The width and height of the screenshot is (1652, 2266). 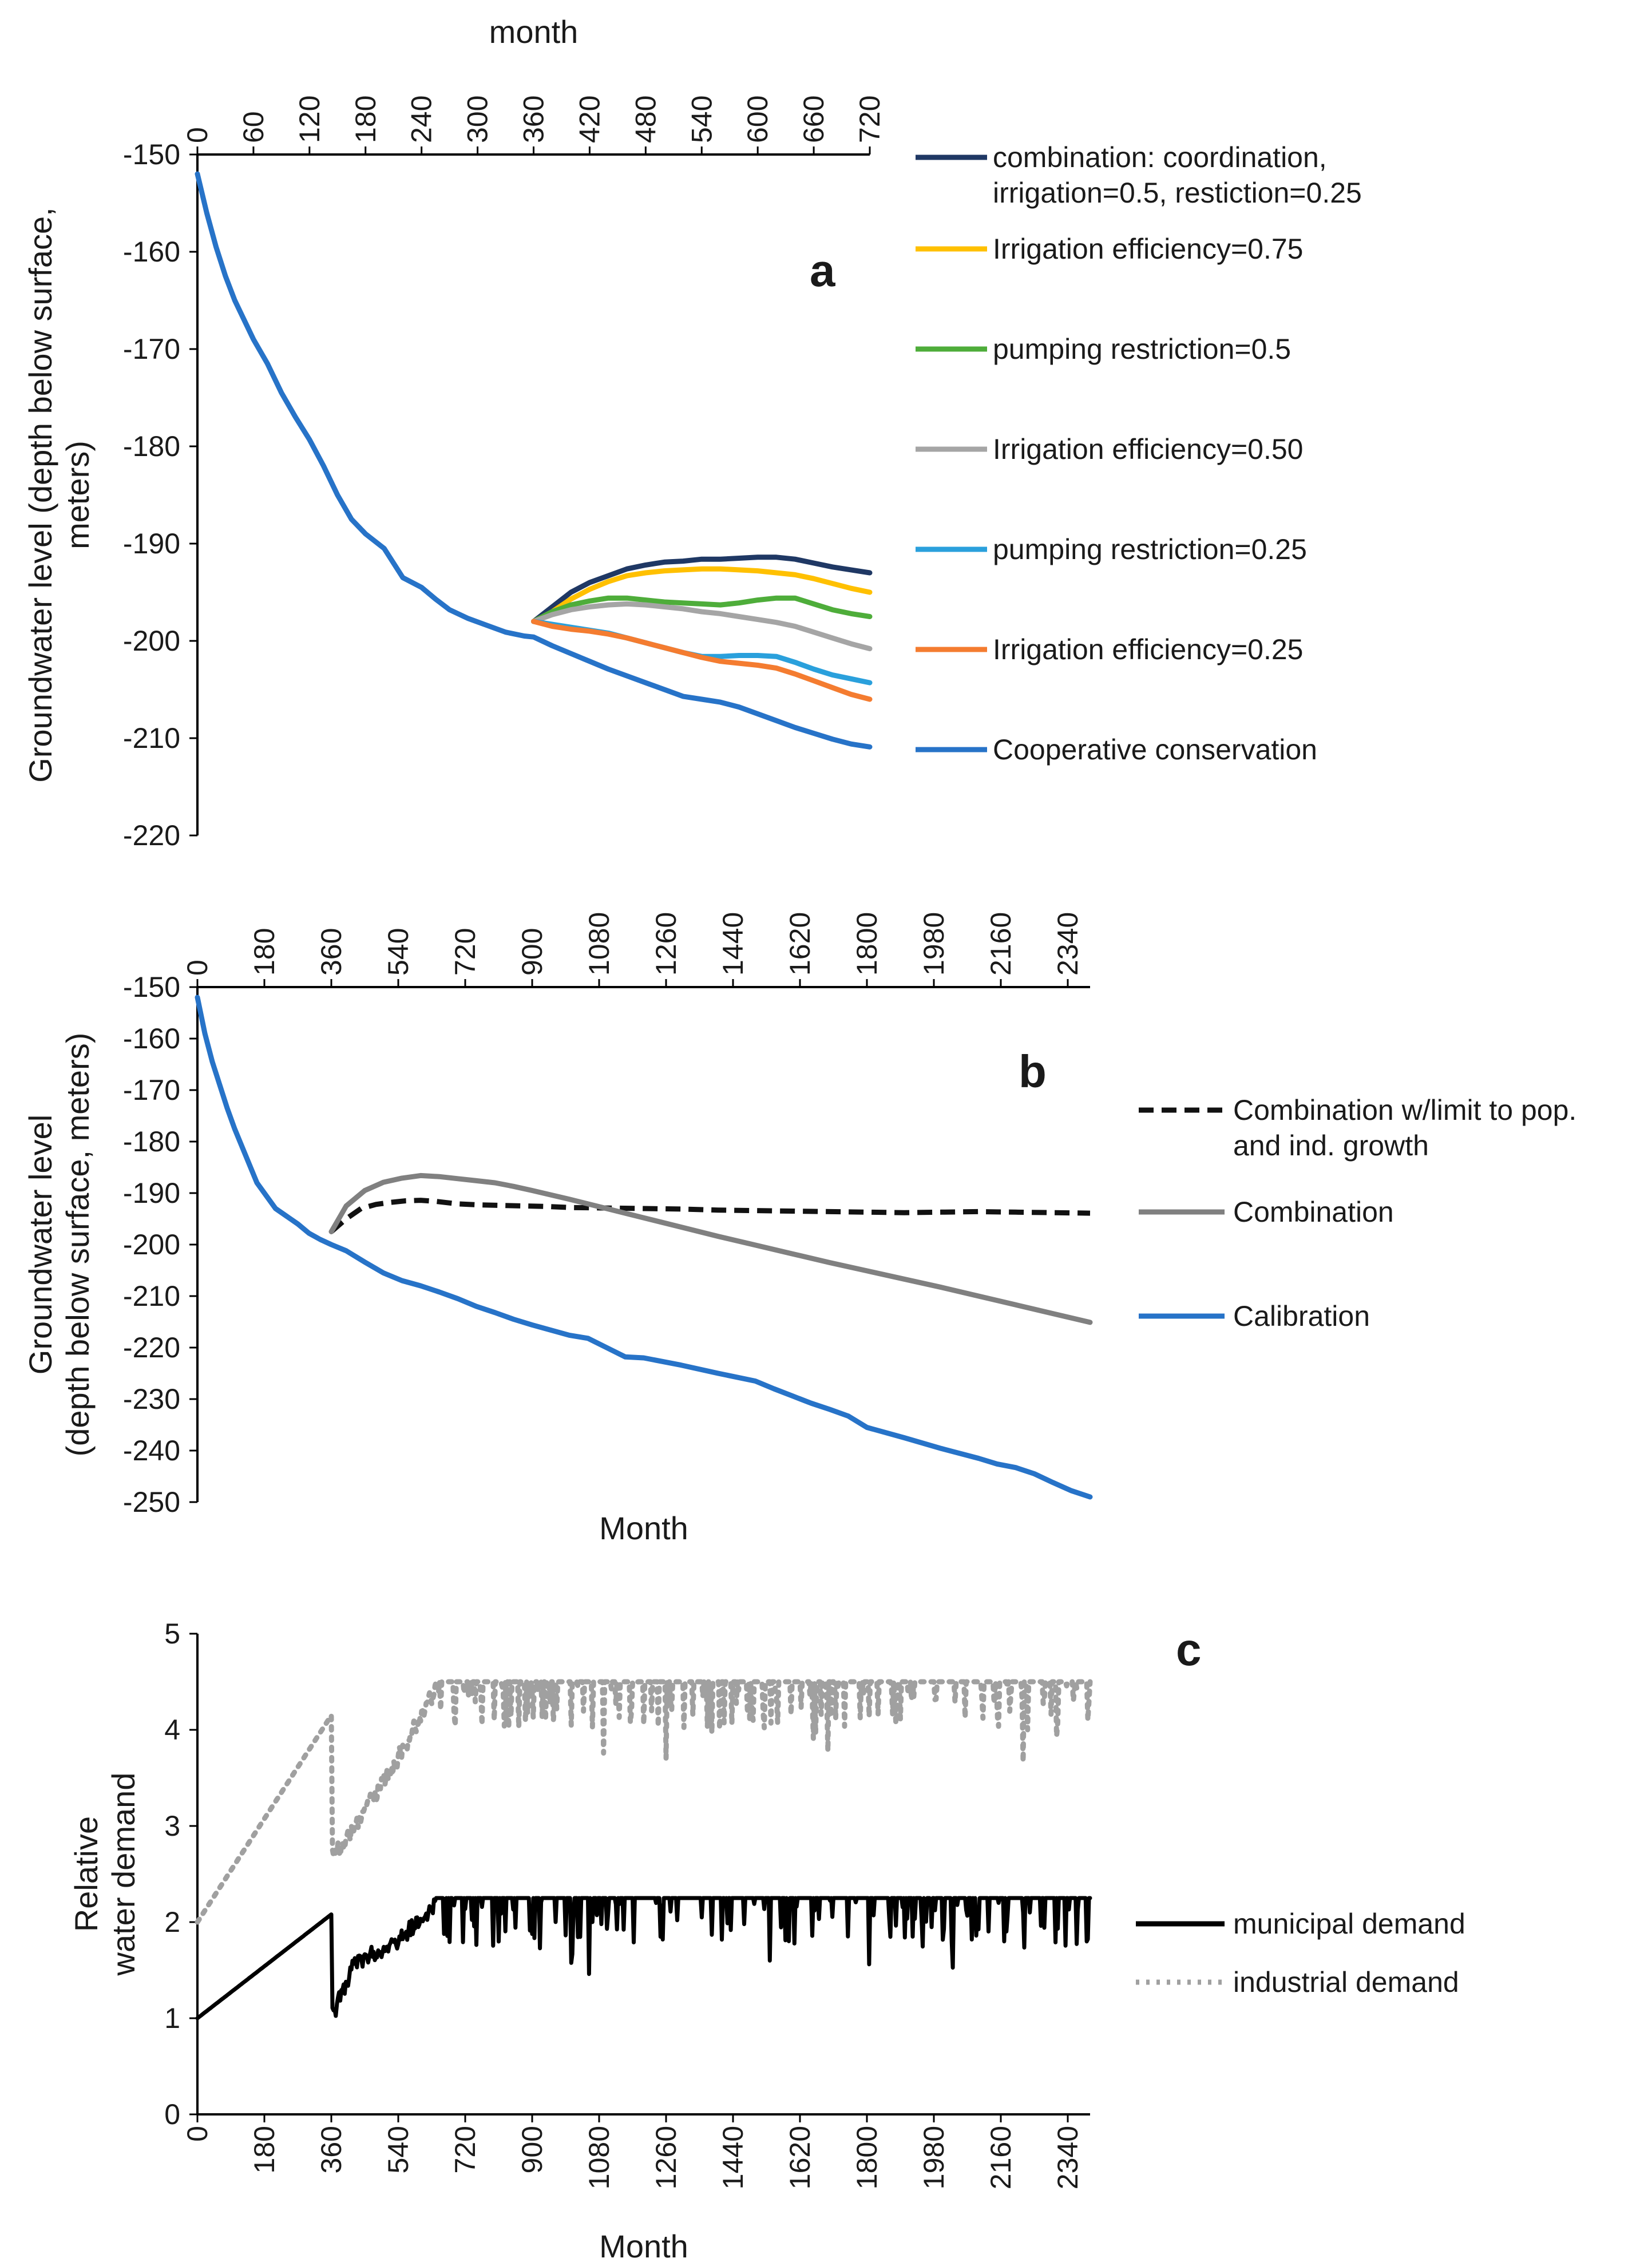 I want to click on x-tick-label: 240, so click(x=422, y=119).